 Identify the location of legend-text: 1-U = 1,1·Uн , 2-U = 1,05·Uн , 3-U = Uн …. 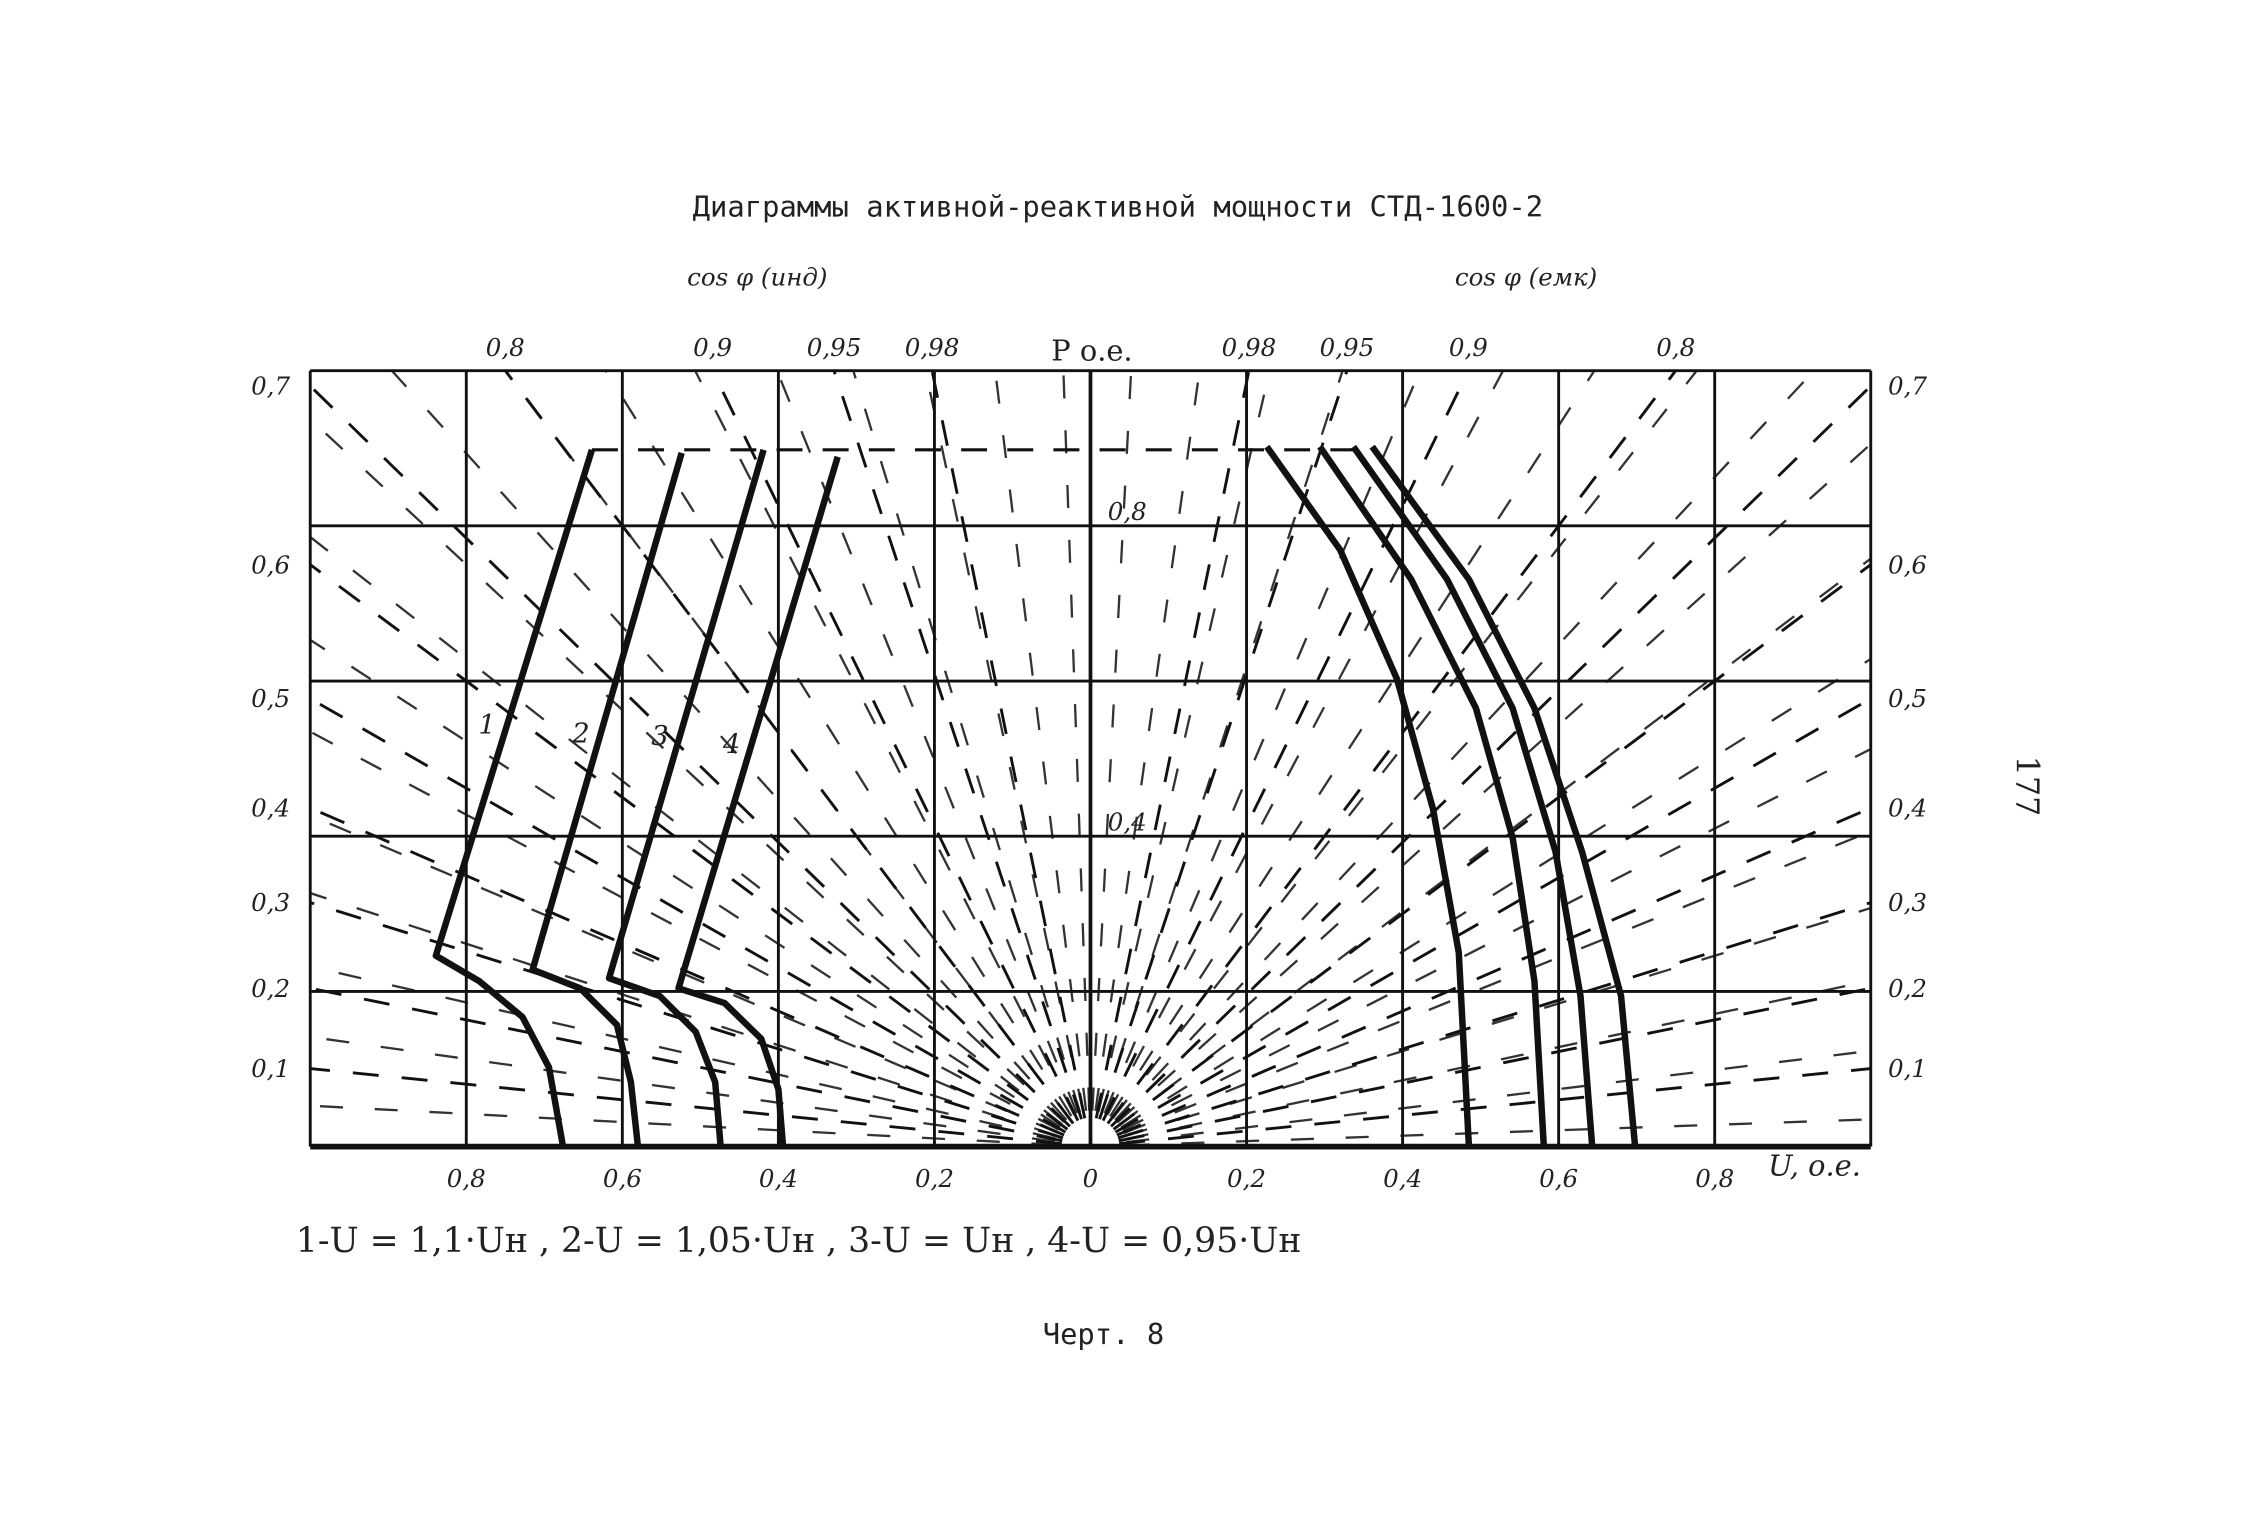
(799, 1241).